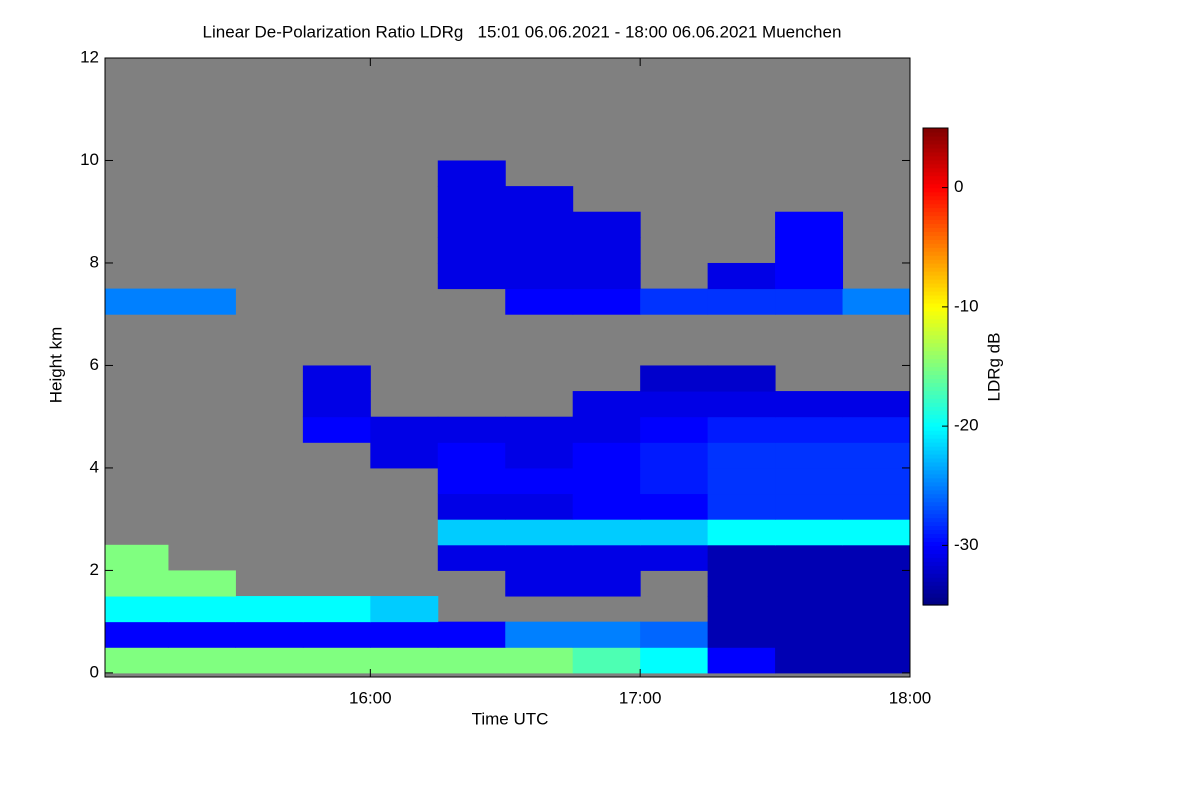  What do you see at coordinates (370, 697) in the screenshot?
I see `x-tick-label: 16:00` at bounding box center [370, 697].